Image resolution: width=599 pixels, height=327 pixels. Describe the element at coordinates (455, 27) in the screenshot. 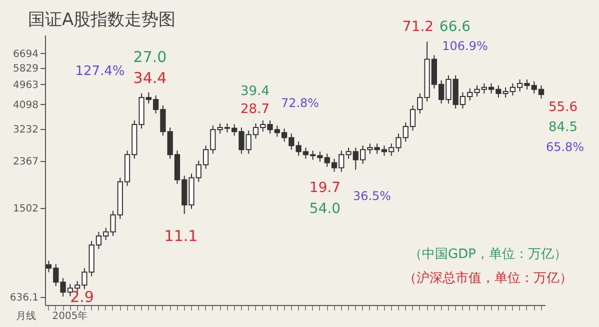

I see `text: 66.6` at that location.